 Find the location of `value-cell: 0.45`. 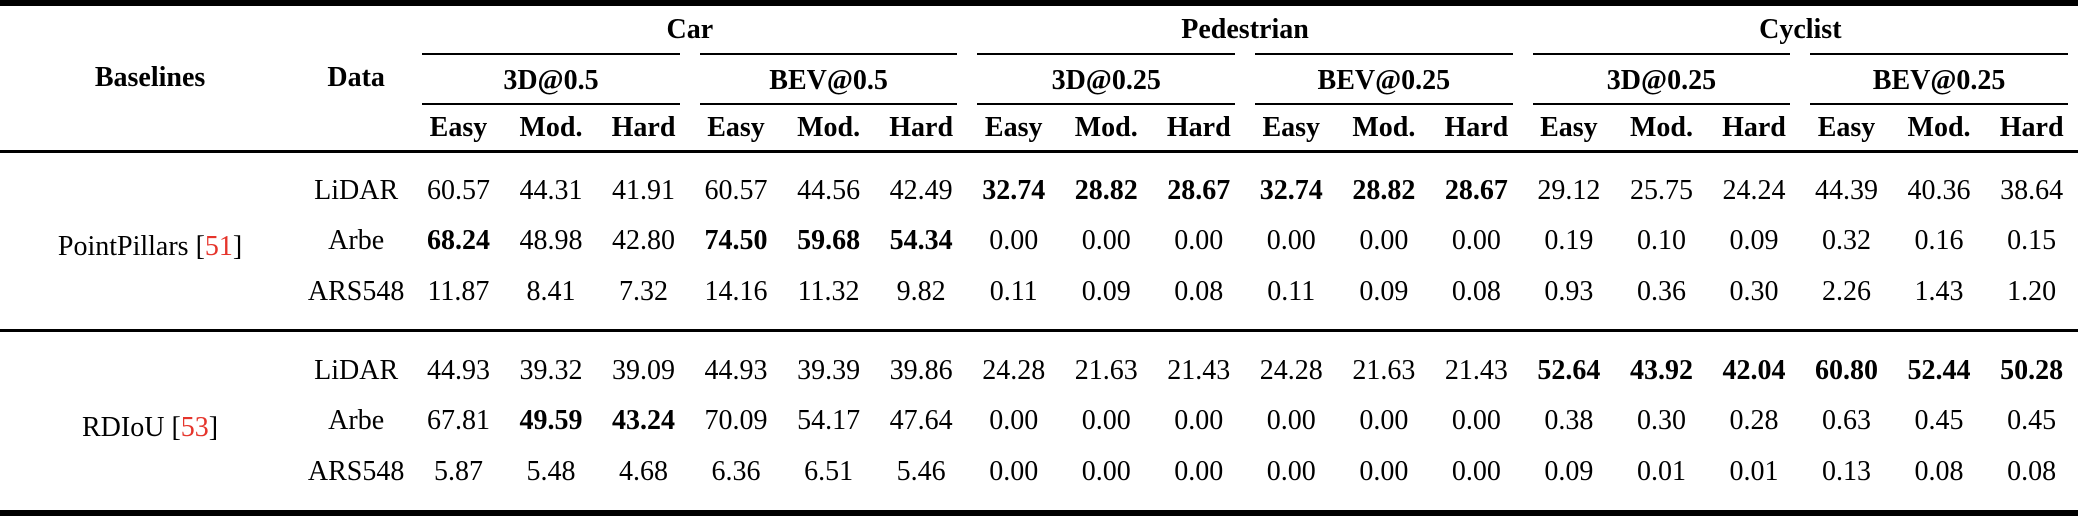

value-cell: 0.45 is located at coordinates (2032, 421).